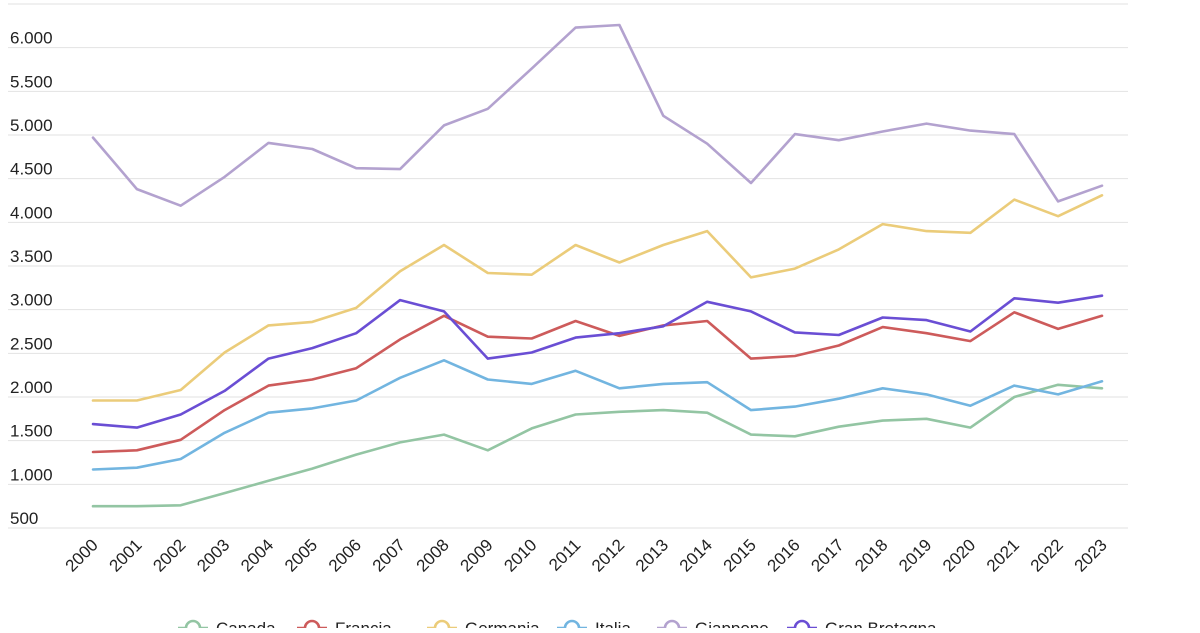 The height and width of the screenshot is (633, 1200). I want to click on x-tick-label: 2011, so click(564, 554).